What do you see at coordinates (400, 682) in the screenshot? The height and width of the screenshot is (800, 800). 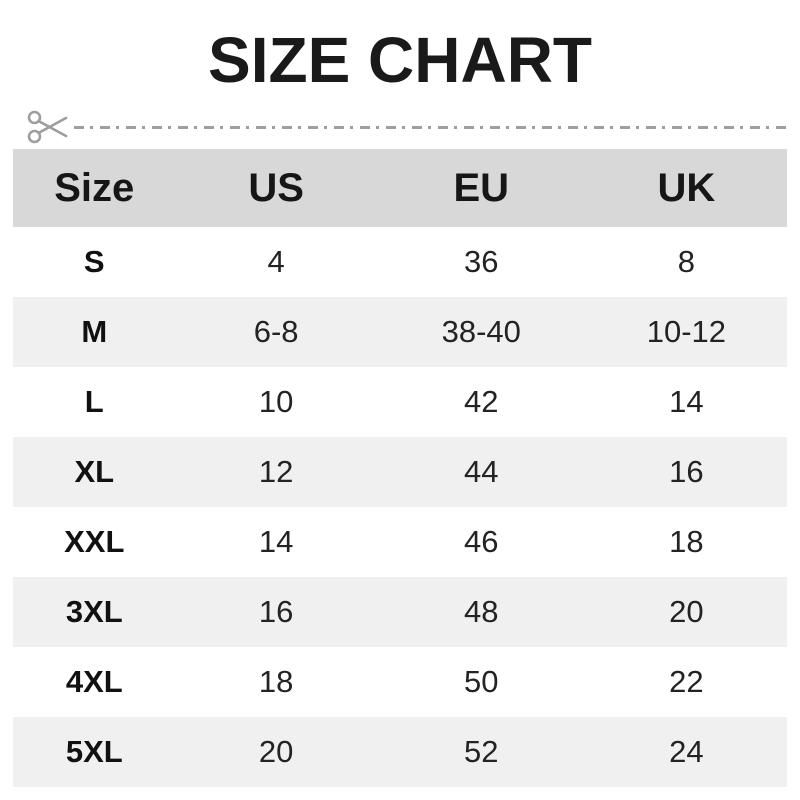 I see `table-row: 4XL 18 50 22` at bounding box center [400, 682].